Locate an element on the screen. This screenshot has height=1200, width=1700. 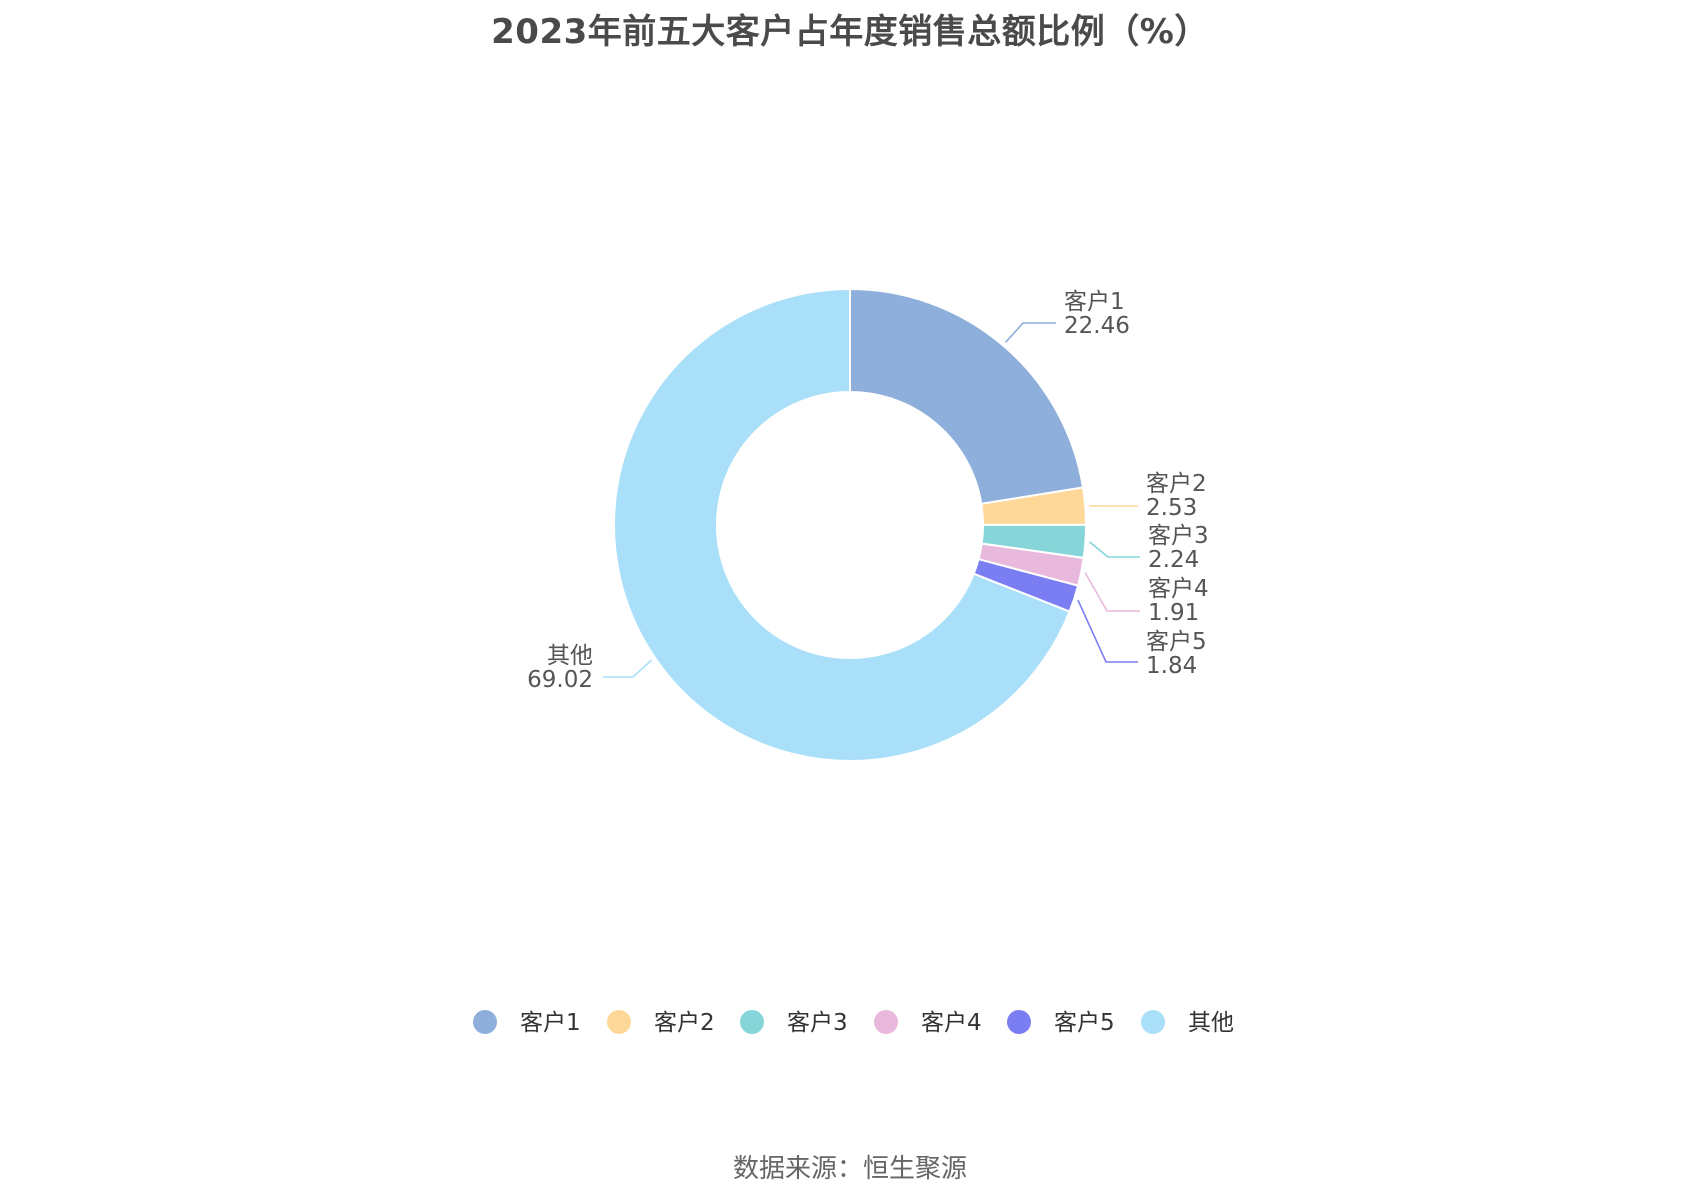
legend-label-5: 客户5 is located at coordinates (1084, 1023).